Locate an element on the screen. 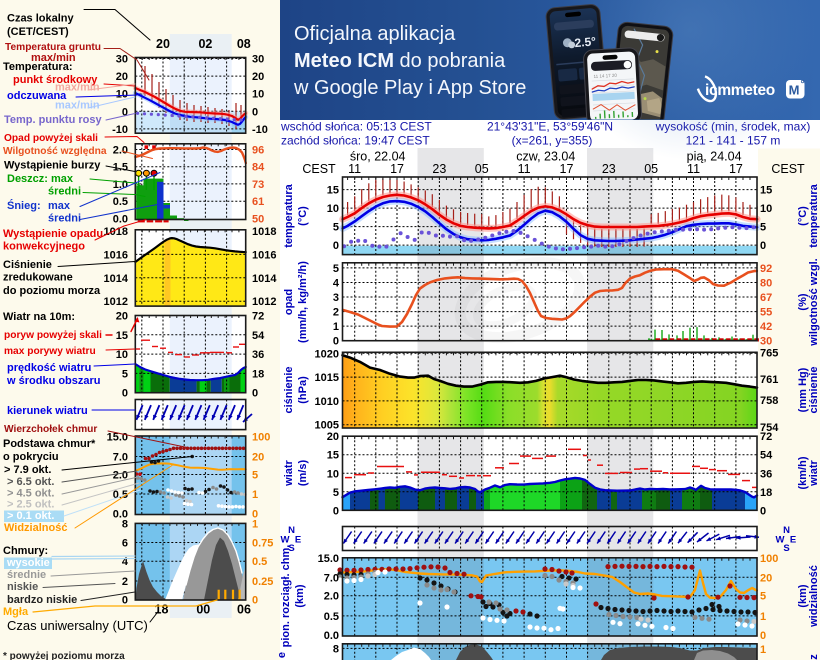  svg-text: niskie is located at coordinates (22, 587).